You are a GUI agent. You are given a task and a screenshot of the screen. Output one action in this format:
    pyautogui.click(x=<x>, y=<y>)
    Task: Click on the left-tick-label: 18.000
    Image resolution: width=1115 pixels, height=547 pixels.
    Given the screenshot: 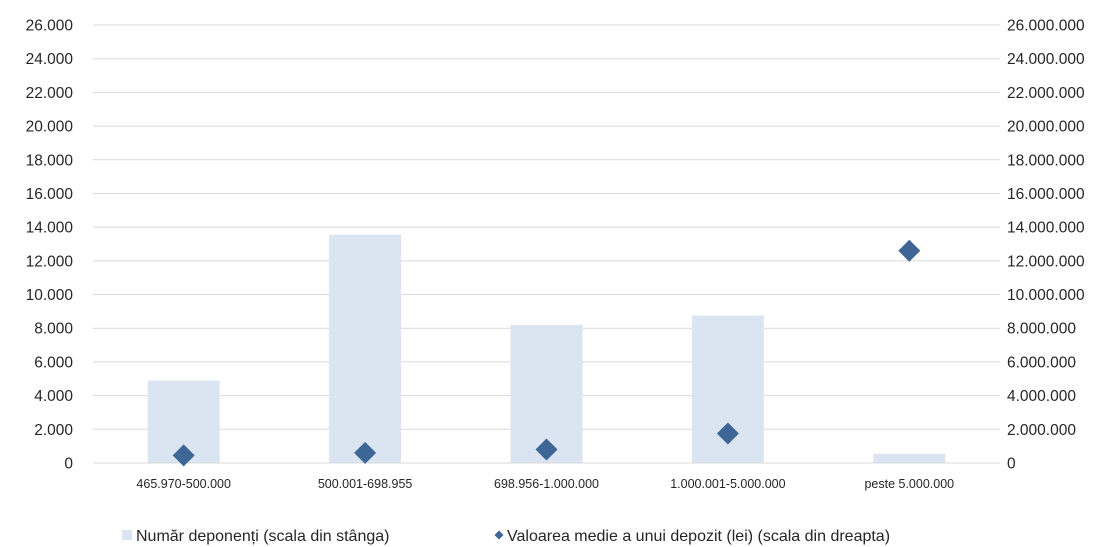 What is the action you would take?
    pyautogui.click(x=50, y=160)
    